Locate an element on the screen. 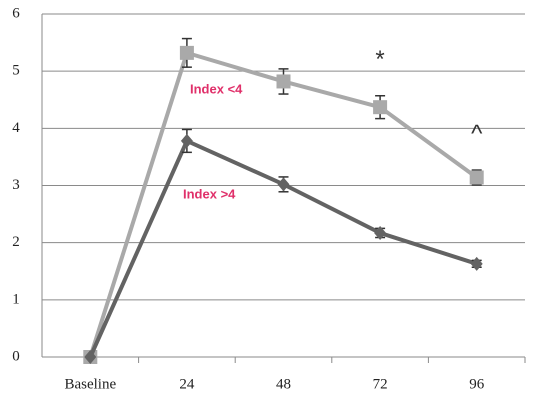 The image size is (537, 407). annotation: ^ is located at coordinates (477, 133).